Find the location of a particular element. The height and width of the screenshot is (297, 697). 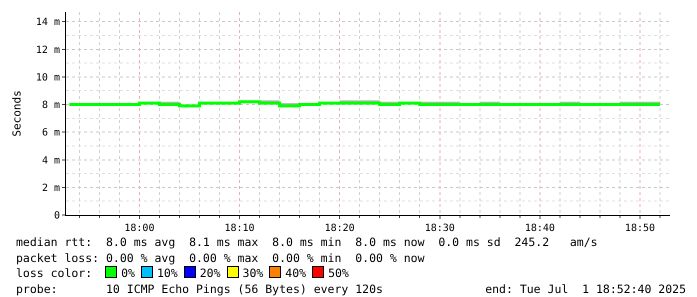

x-tick-label: 18:50 is located at coordinates (640, 228).